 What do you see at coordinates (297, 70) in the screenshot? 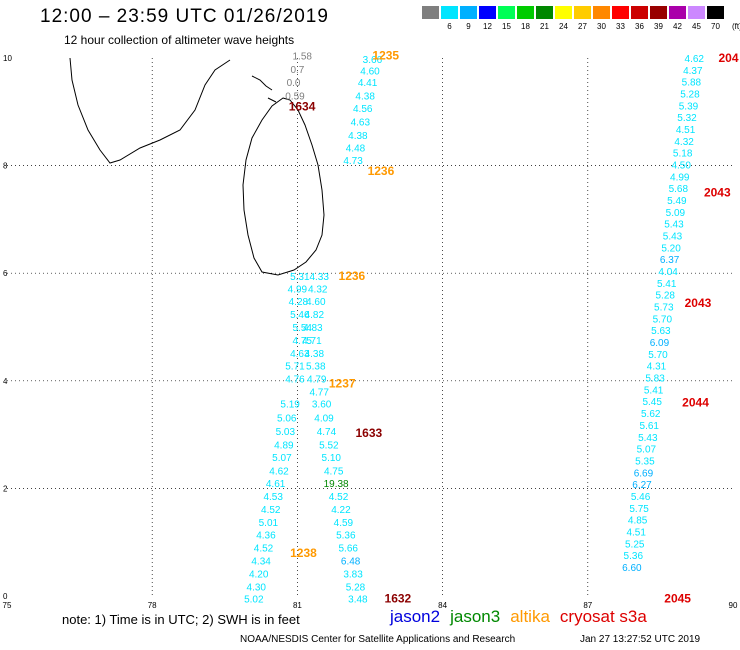
I see `wave-height-value: 0.7` at bounding box center [297, 70].